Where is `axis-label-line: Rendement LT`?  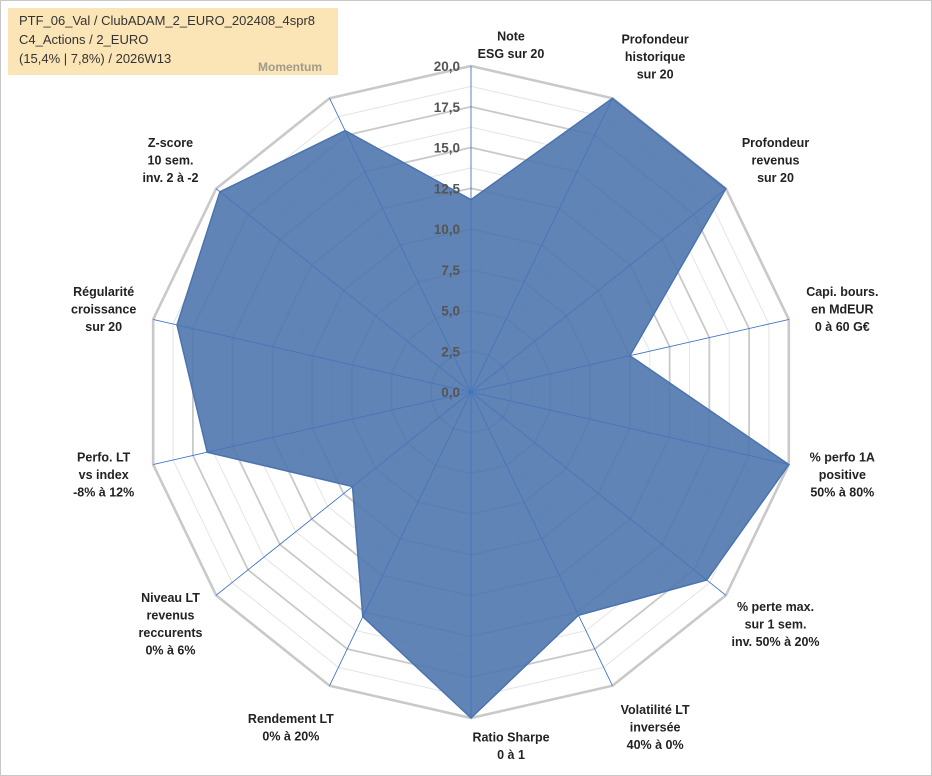 axis-label-line: Rendement LT is located at coordinates (291, 719).